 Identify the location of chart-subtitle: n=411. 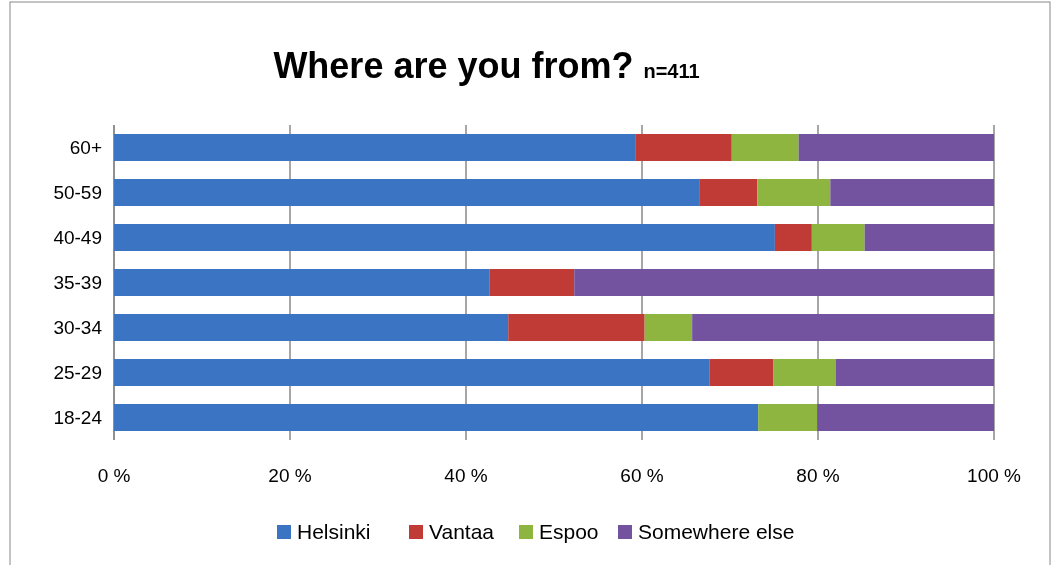
(671, 71).